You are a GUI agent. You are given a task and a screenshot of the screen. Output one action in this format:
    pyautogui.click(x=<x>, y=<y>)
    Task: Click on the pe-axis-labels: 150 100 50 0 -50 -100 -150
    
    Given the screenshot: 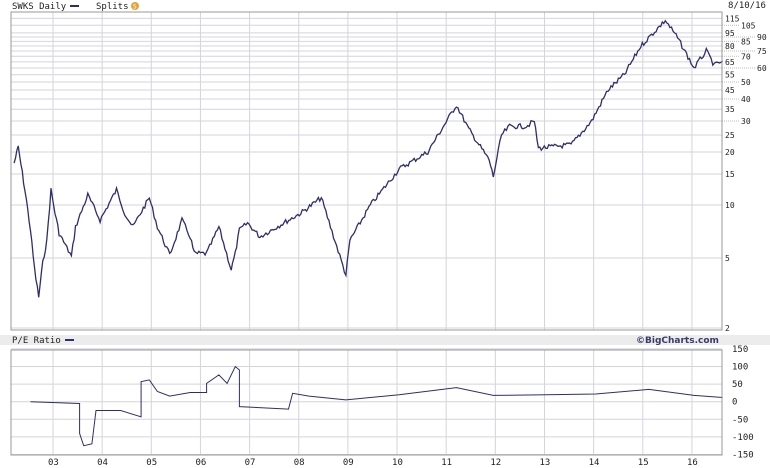 What is the action you would take?
    pyautogui.click(x=743, y=403)
    